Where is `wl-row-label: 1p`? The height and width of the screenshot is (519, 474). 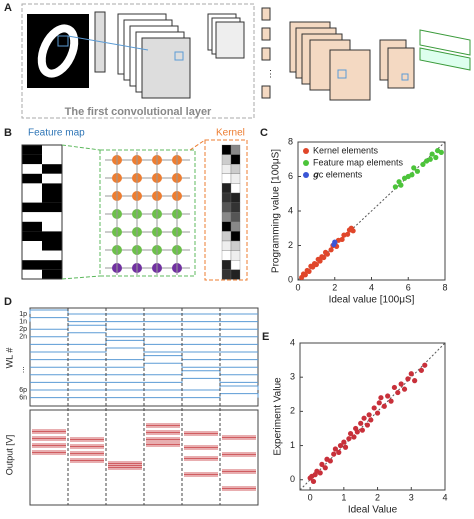
wl-row-label: 1p is located at coordinates (23, 314).